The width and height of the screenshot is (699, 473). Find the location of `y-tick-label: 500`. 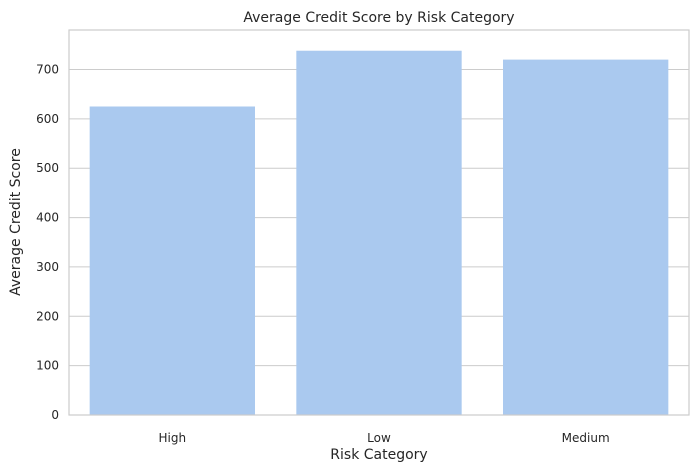

y-tick-label: 500 is located at coordinates (47, 168).